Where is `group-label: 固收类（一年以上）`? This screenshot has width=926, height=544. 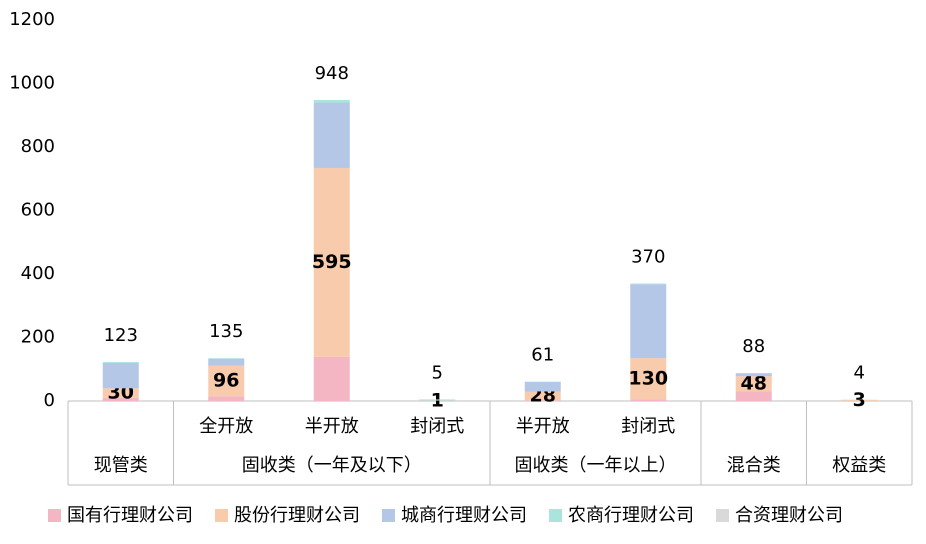 group-label: 固收类（一年以上） is located at coordinates (596, 465).